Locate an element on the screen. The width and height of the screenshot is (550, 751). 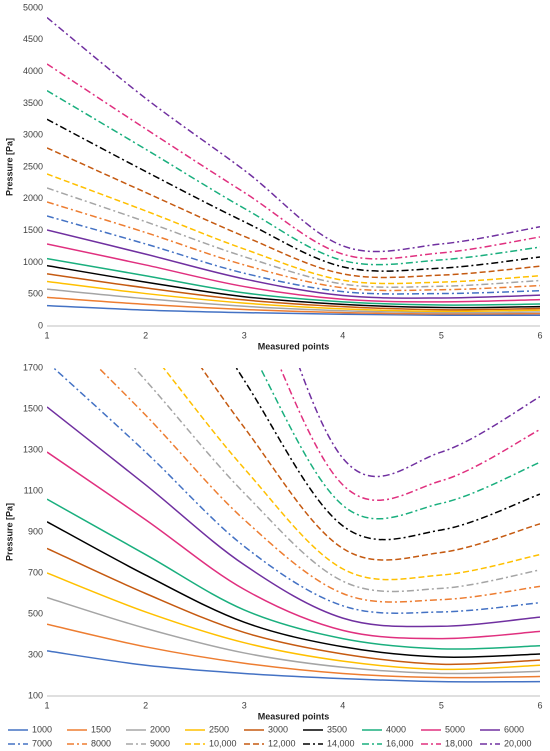
y-tick-label: 1100 is located at coordinates (33, 490).